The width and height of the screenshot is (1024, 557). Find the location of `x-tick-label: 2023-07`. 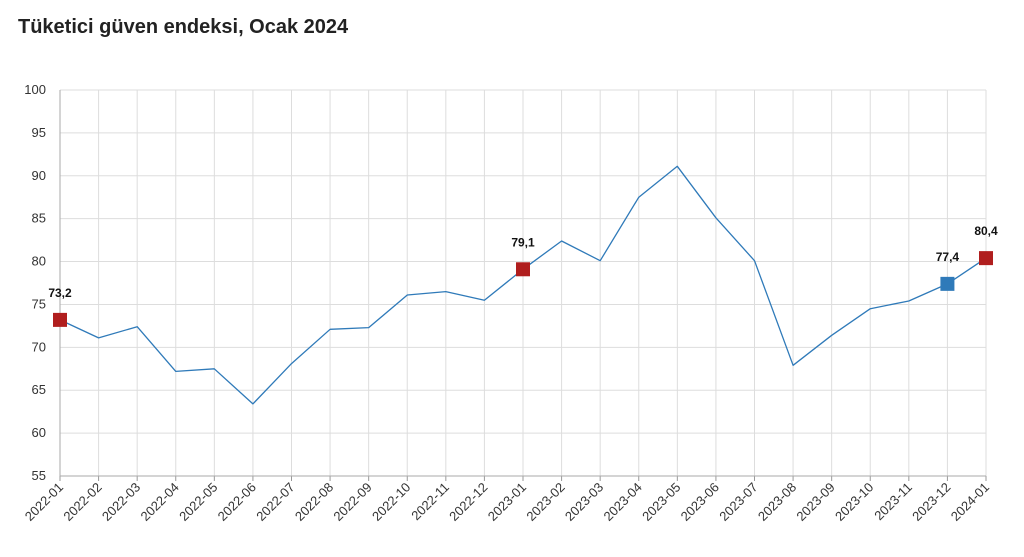

x-tick-label: 2023-07 is located at coordinates (738, 502).